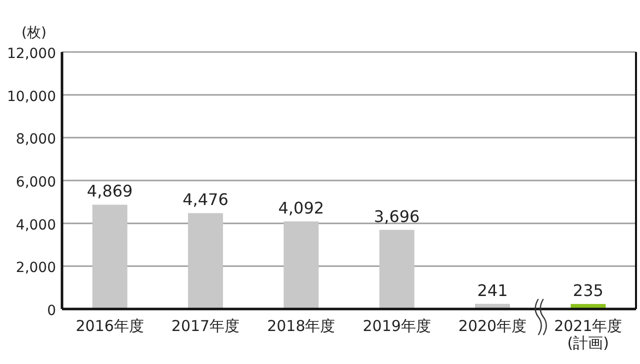 Image resolution: width=640 pixels, height=364 pixels. Describe the element at coordinates (301, 208) in the screenshot. I see `data-label: 4,092` at that location.